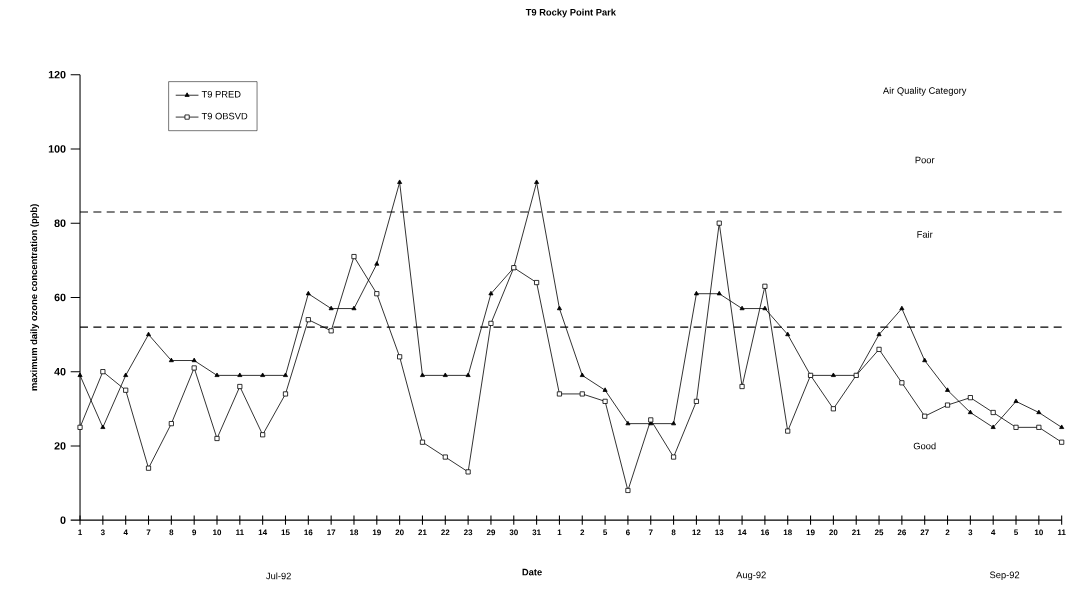  I want to click on annotation: Poor, so click(925, 160).